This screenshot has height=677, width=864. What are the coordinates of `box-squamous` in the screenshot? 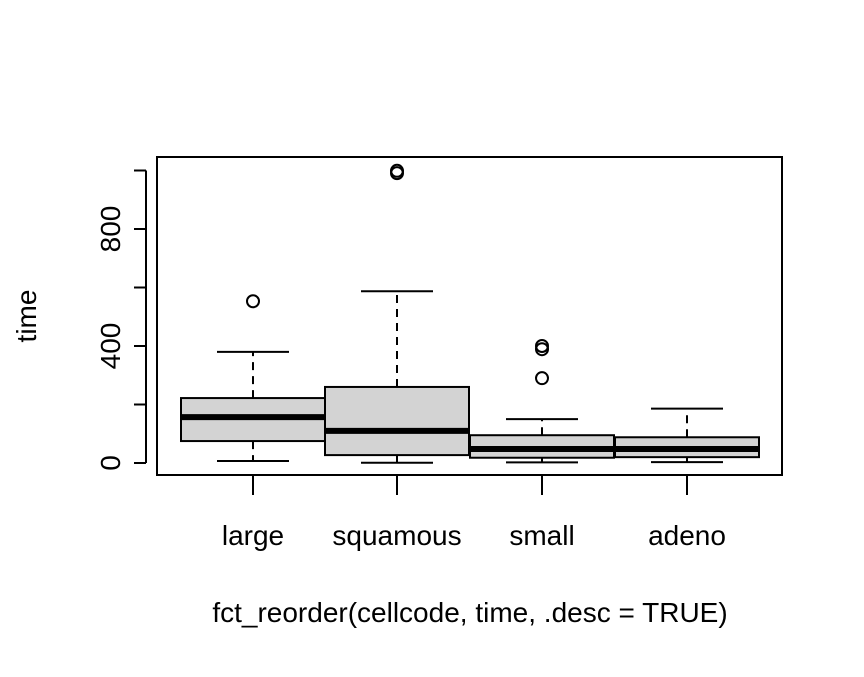 It's located at (397, 313).